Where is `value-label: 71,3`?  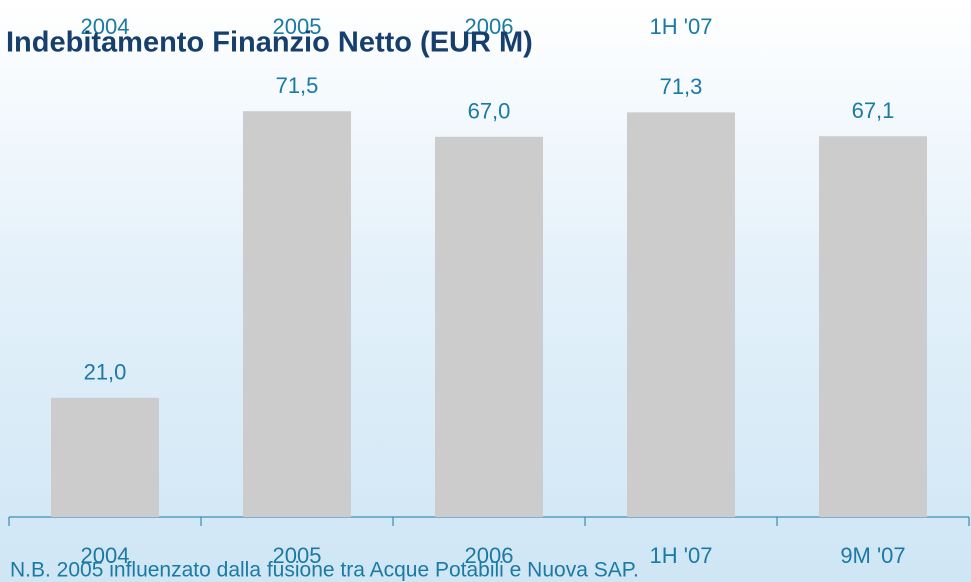 value-label: 71,3 is located at coordinates (681, 86).